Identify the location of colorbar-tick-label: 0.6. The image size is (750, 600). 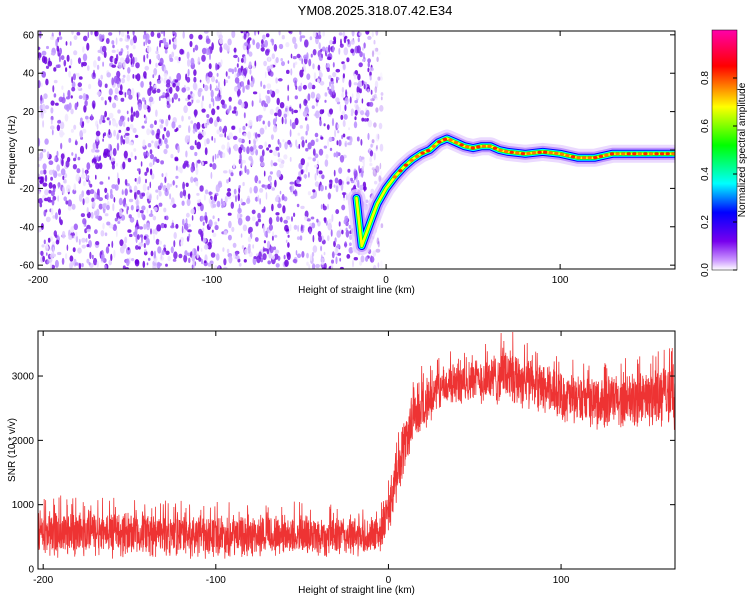
(705, 126).